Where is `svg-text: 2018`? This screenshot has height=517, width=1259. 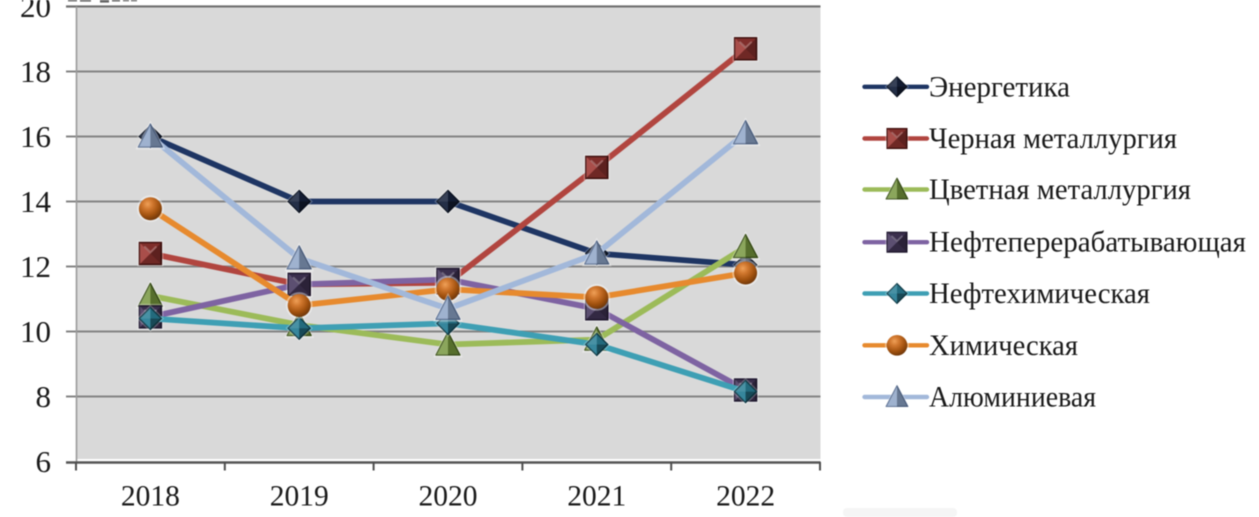 svg-text: 2018 is located at coordinates (150, 497).